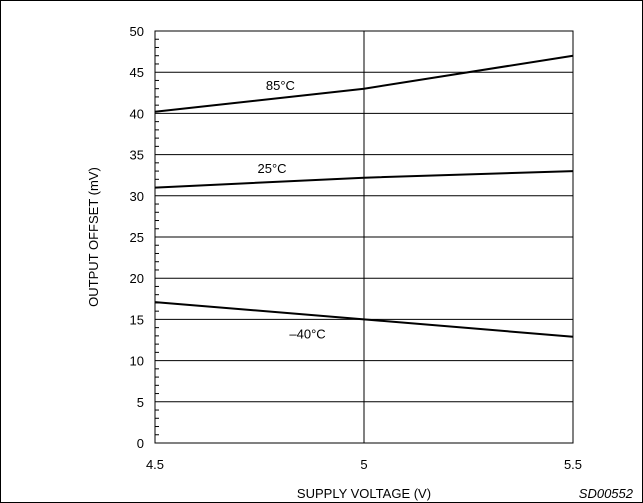 The width and height of the screenshot is (643, 503). I want to click on figure-code: SD00552, so click(606, 493).